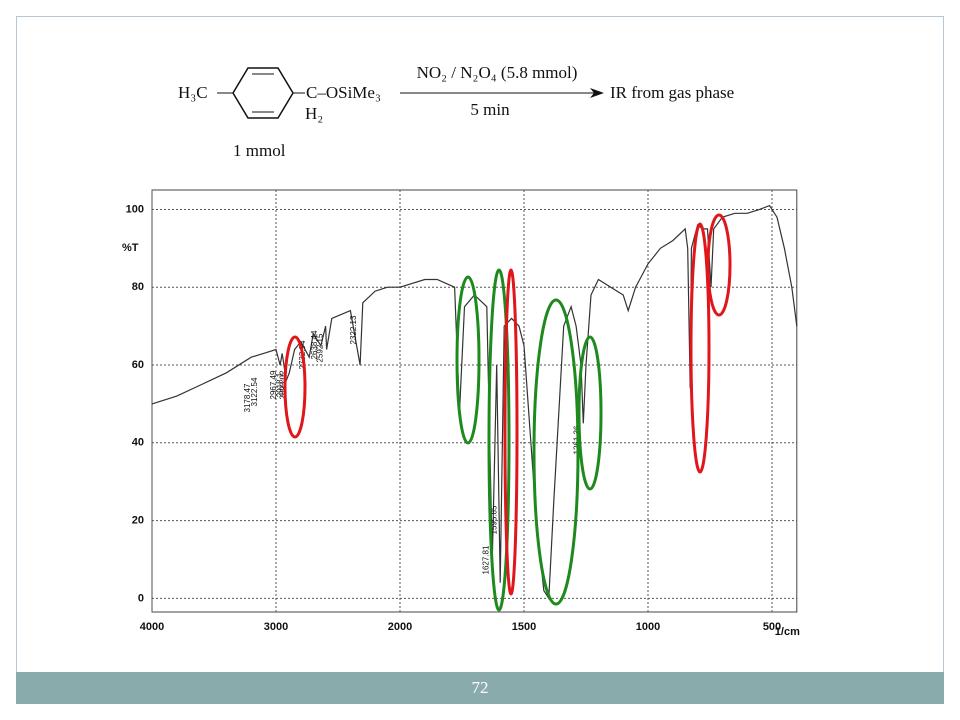 Image resolution: width=960 pixels, height=720 pixels. I want to click on footer-bar, so click(480, 688).